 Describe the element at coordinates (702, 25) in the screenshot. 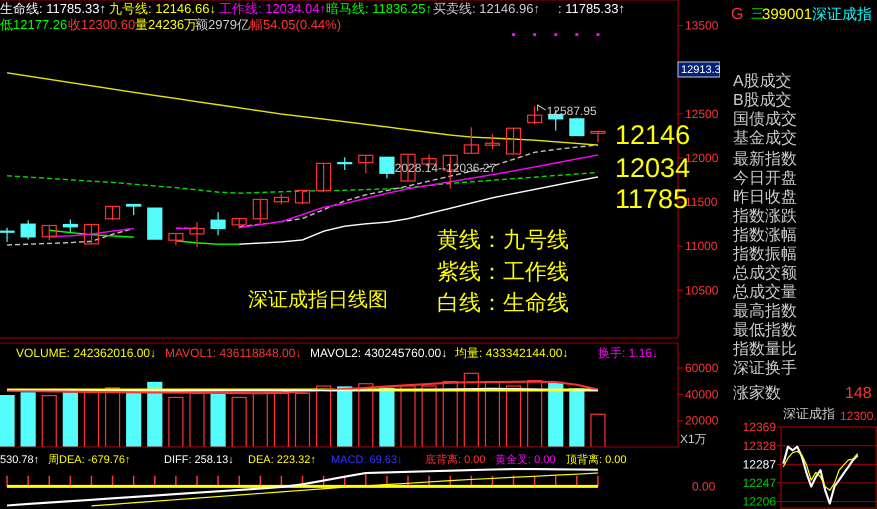

I see `y-tick-label: 13500` at that location.